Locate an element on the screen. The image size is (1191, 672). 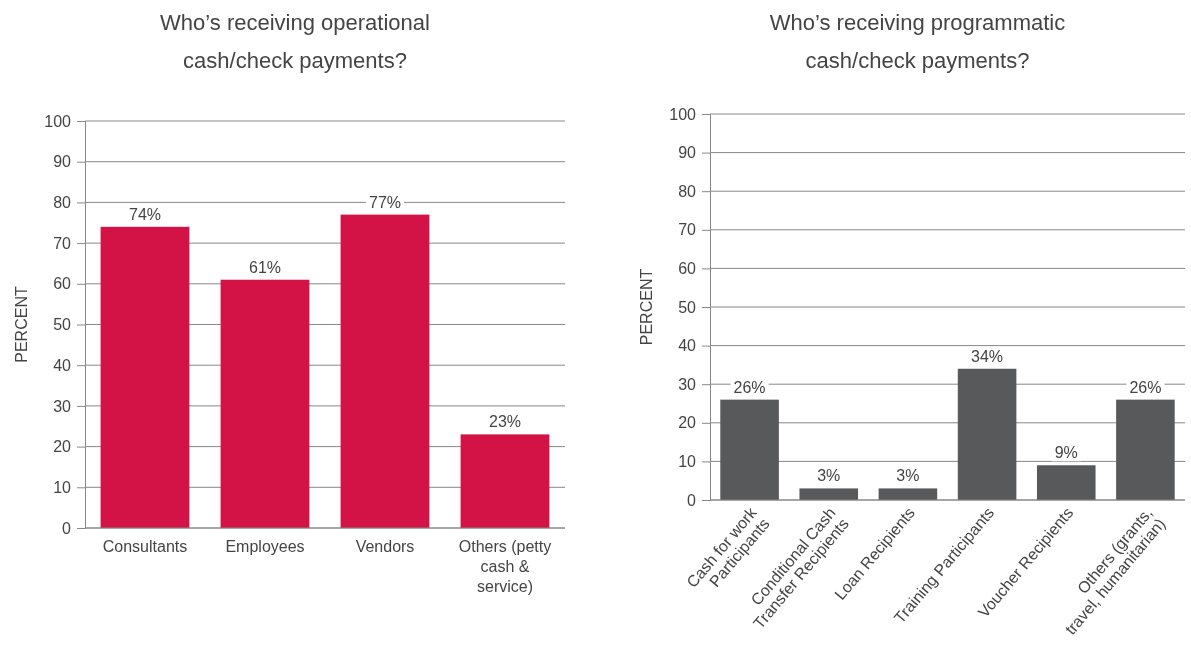
data-label: 74% is located at coordinates (145, 214).